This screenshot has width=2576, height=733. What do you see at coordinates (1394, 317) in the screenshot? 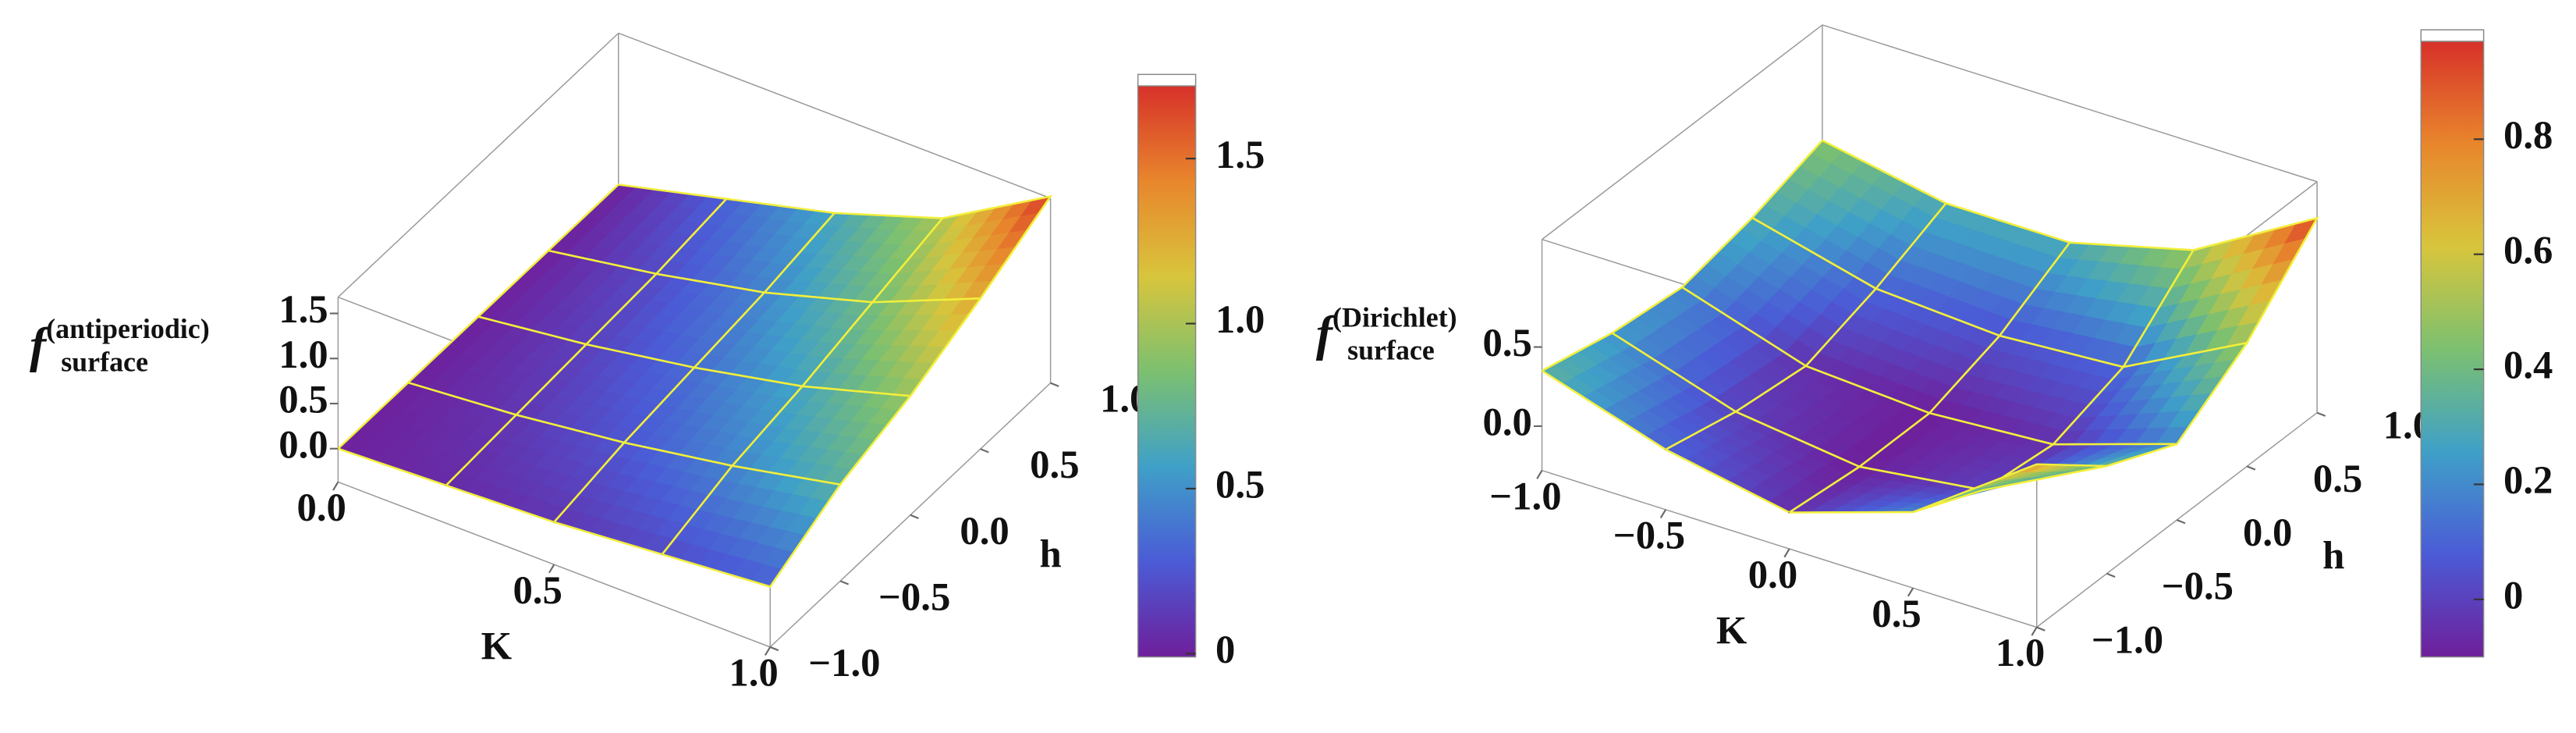
I see `z-label-sup: (Dirichlet)` at bounding box center [1394, 317].